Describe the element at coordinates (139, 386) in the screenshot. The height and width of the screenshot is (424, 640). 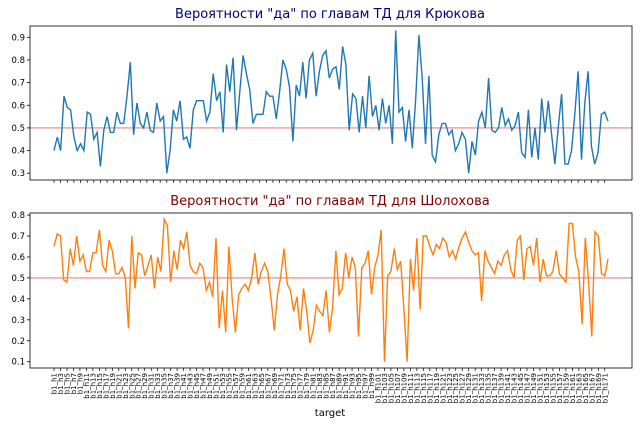
I see `x-tick-label: b1_h27` at that location.